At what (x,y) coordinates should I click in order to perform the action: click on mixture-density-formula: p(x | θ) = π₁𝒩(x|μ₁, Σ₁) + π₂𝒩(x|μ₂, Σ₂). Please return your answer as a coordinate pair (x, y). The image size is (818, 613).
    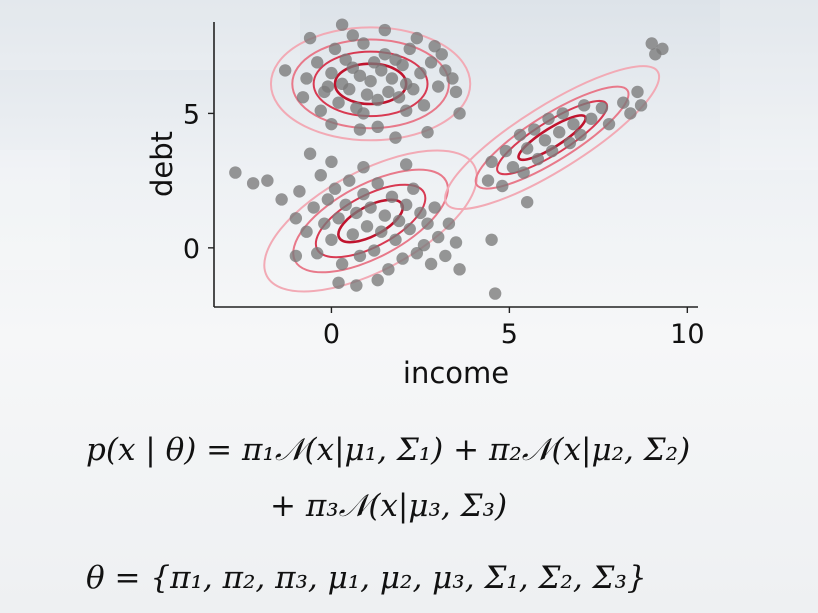
    Looking at the image, I should click on (388, 450).